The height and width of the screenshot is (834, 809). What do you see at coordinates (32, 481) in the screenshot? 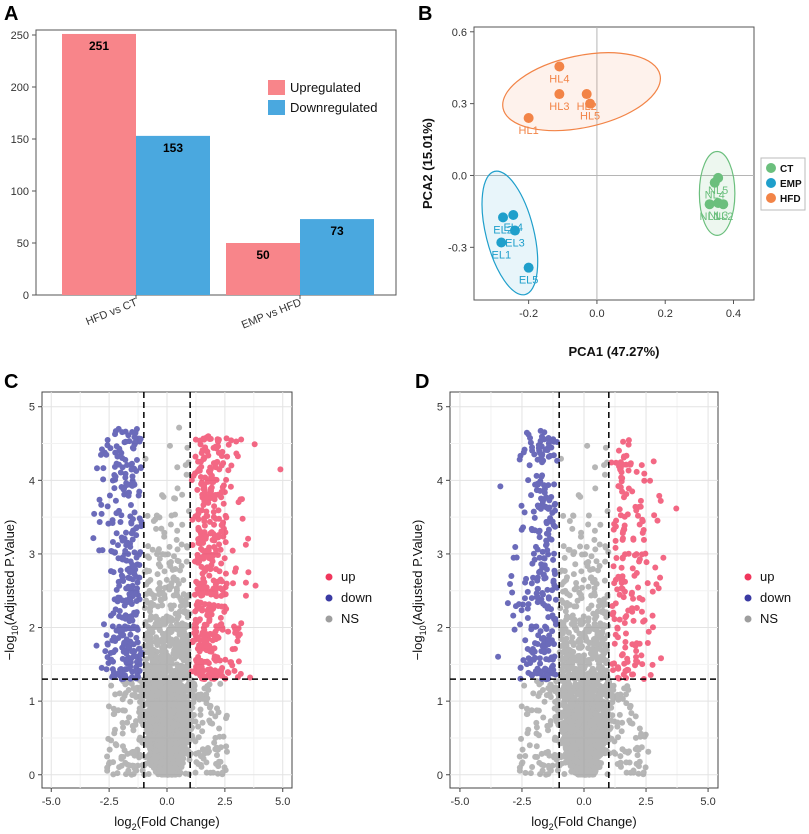
I see `y-tick-label-c: 4` at bounding box center [32, 481].